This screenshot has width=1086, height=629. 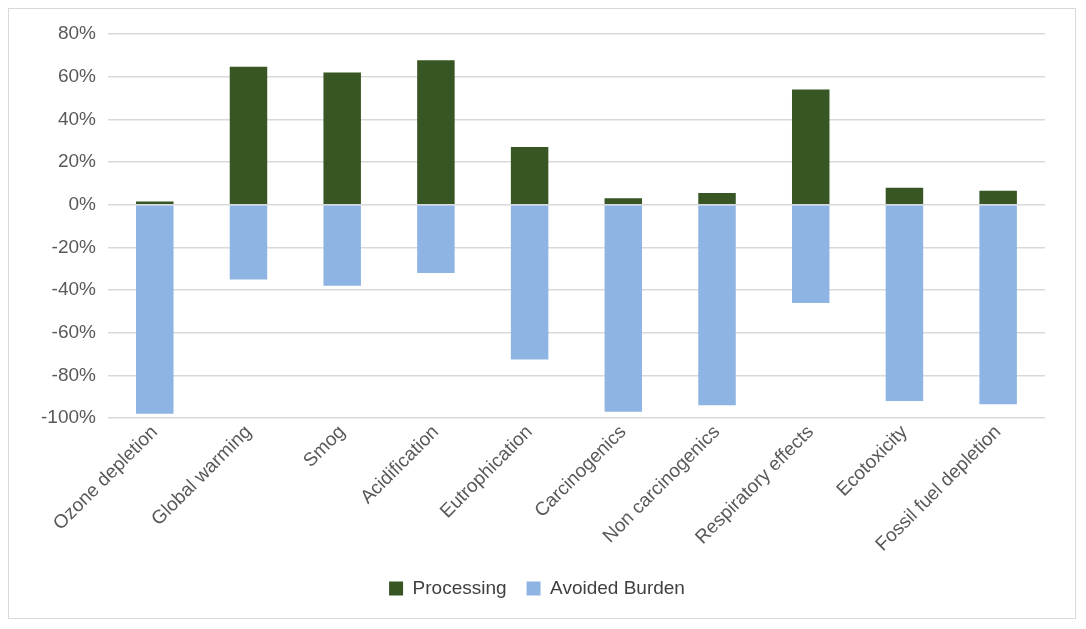 What do you see at coordinates (74, 246) in the screenshot?
I see `y-tick-label: -20%` at bounding box center [74, 246].